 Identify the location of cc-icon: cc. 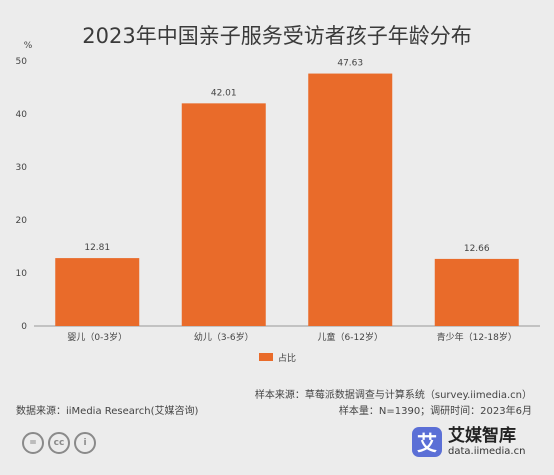
(59, 443).